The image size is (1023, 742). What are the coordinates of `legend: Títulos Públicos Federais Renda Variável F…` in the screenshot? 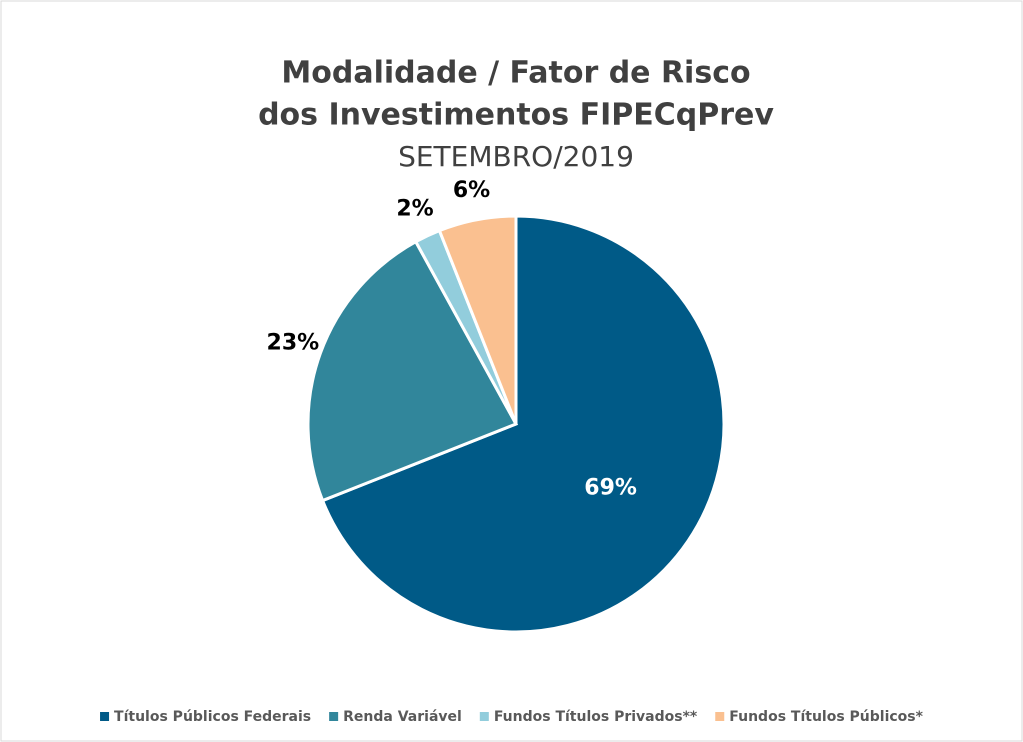 It's located at (512, 717).